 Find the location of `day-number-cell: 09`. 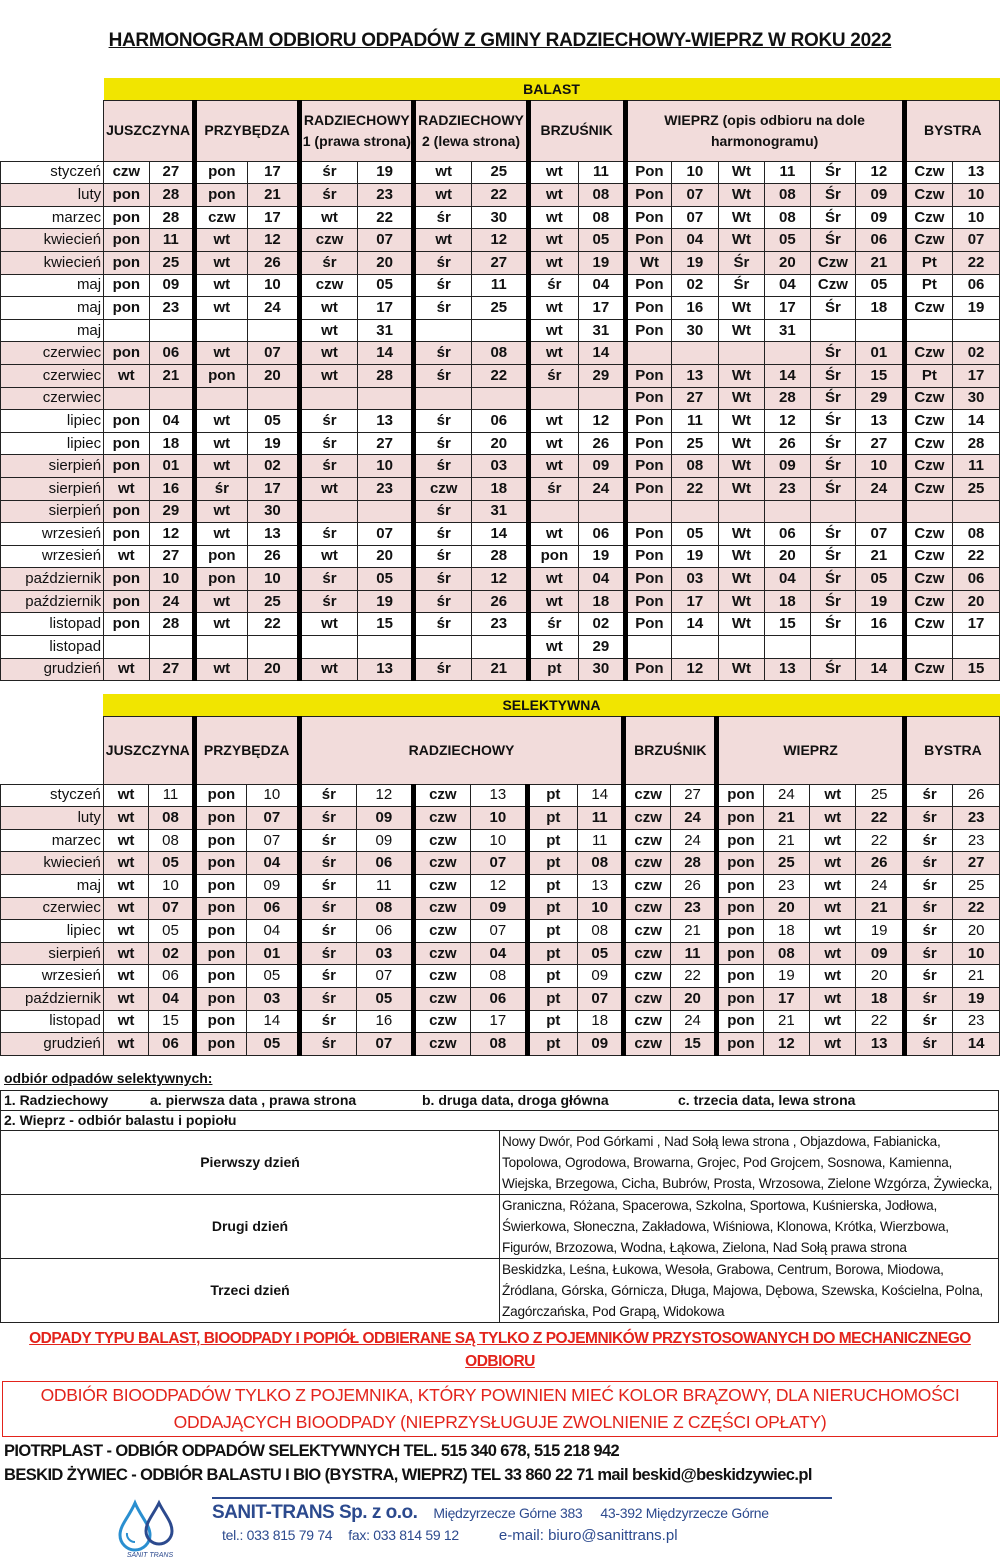

day-number-cell: 09 is located at coordinates (601, 976).